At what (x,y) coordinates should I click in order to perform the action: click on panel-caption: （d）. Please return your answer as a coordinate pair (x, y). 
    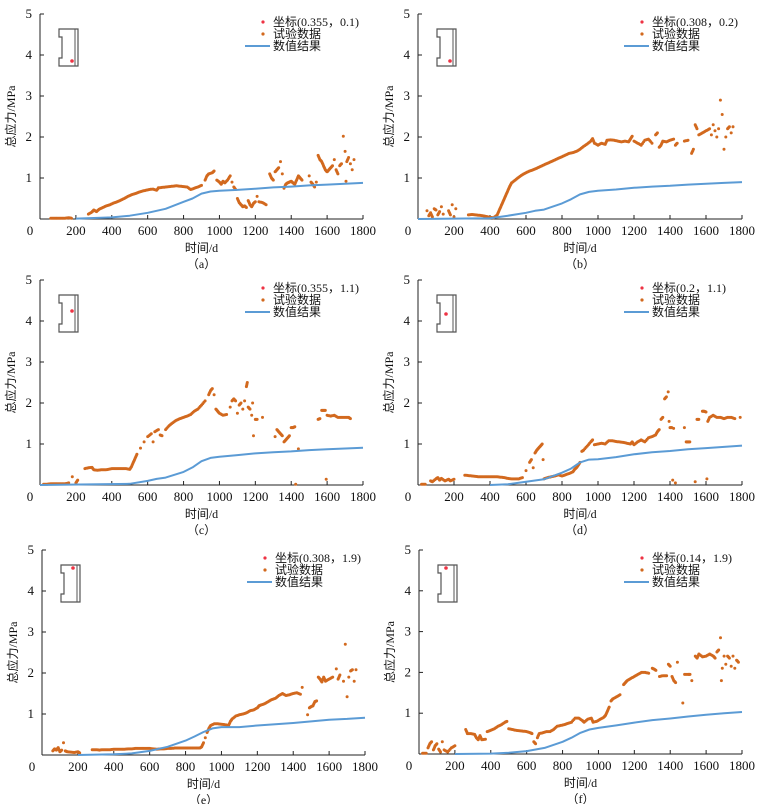
    Looking at the image, I should click on (580, 530).